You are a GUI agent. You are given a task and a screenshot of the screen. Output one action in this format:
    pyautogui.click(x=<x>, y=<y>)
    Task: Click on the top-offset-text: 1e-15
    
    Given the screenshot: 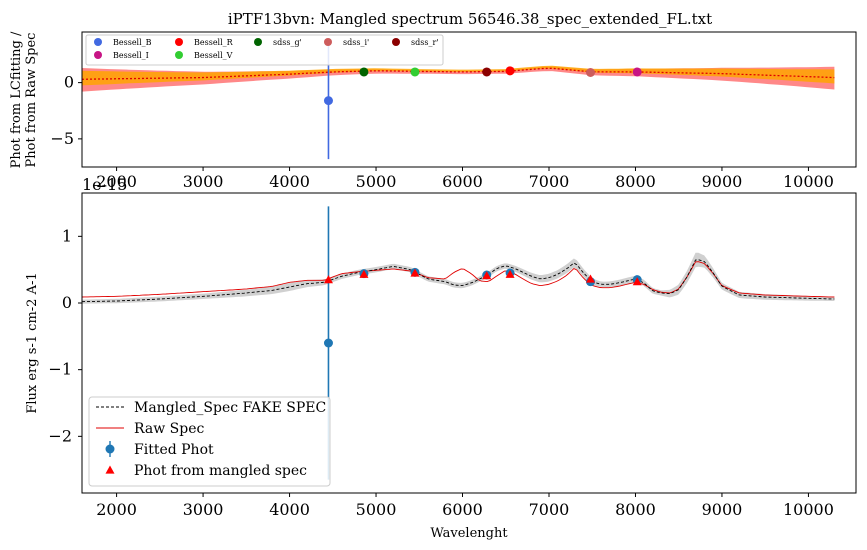 What is the action you would take?
    pyautogui.click(x=104, y=184)
    